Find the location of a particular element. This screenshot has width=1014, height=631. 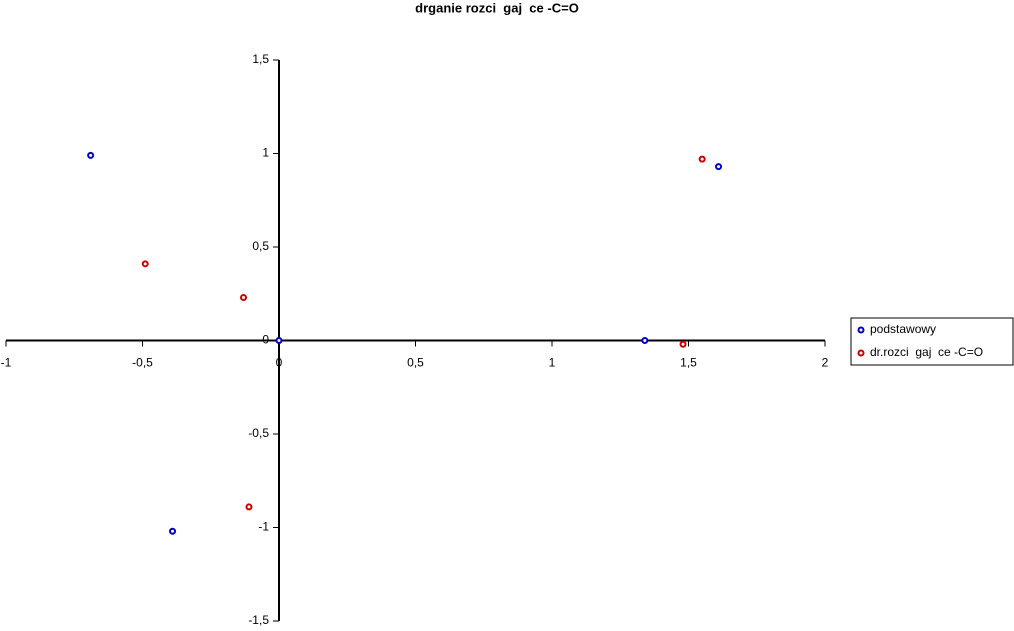

chart-title: drganie rozci gaj ce -C=O is located at coordinates (497, 7).